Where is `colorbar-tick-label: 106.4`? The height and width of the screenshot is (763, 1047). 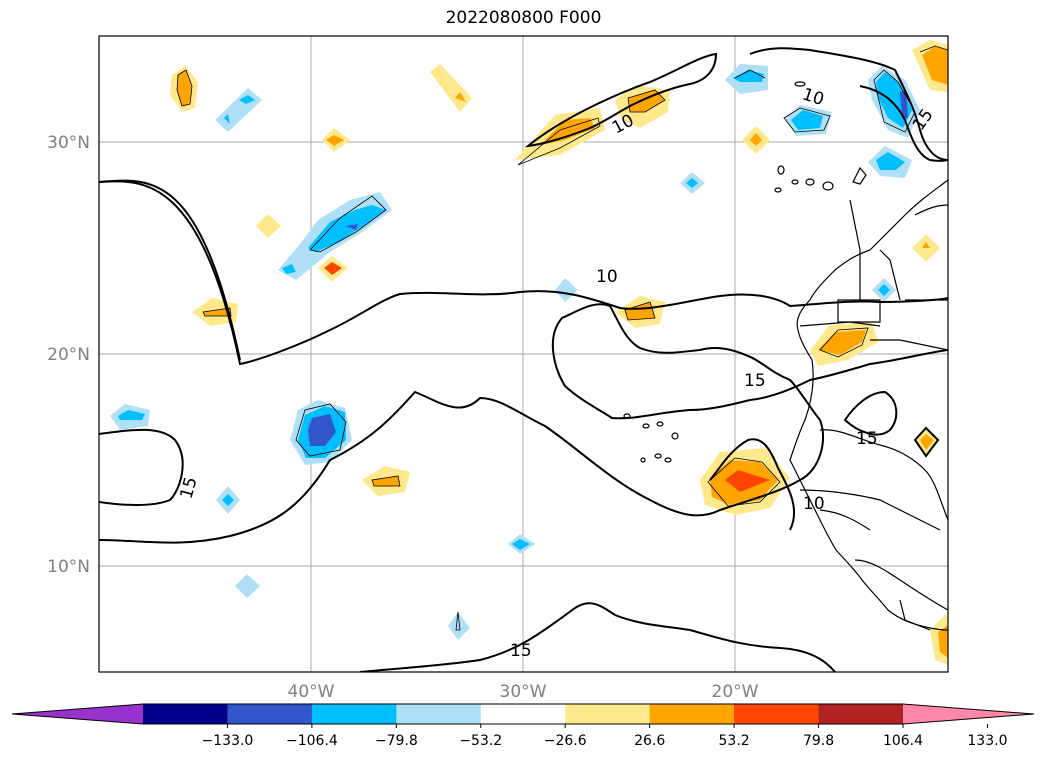
colorbar-tick-label: 106.4 is located at coordinates (903, 741).